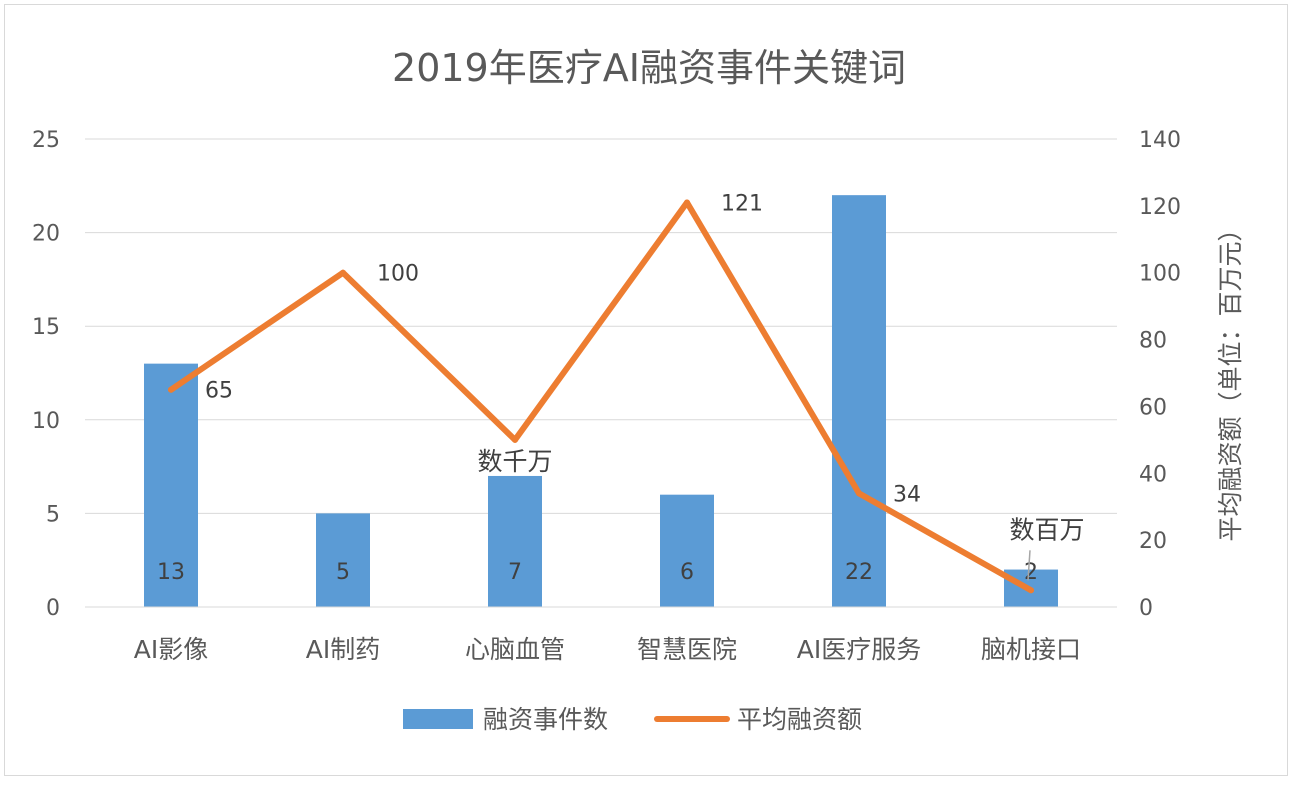 The width and height of the screenshot is (1294, 786). I want to click on right-tick-label: 20, so click(1153, 541).